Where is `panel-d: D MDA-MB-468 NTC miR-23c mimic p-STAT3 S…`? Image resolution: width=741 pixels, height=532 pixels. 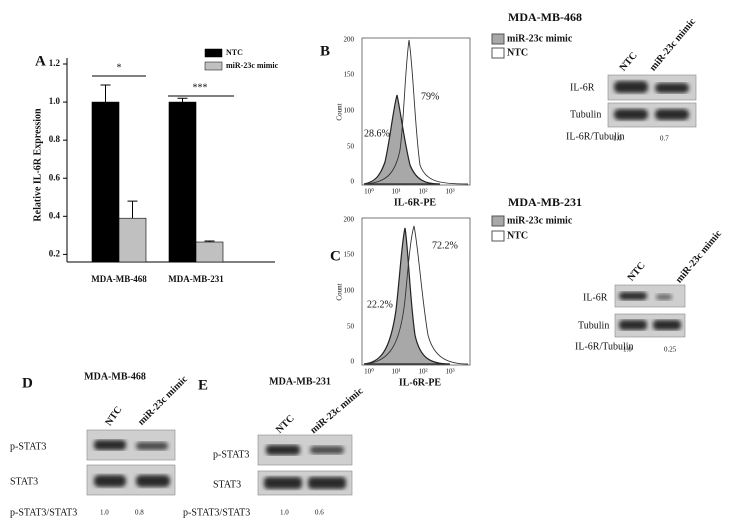 panel-d: D MDA-MB-468 NTC miR-23c mimic p-STAT3 S… is located at coordinates (100, 444).